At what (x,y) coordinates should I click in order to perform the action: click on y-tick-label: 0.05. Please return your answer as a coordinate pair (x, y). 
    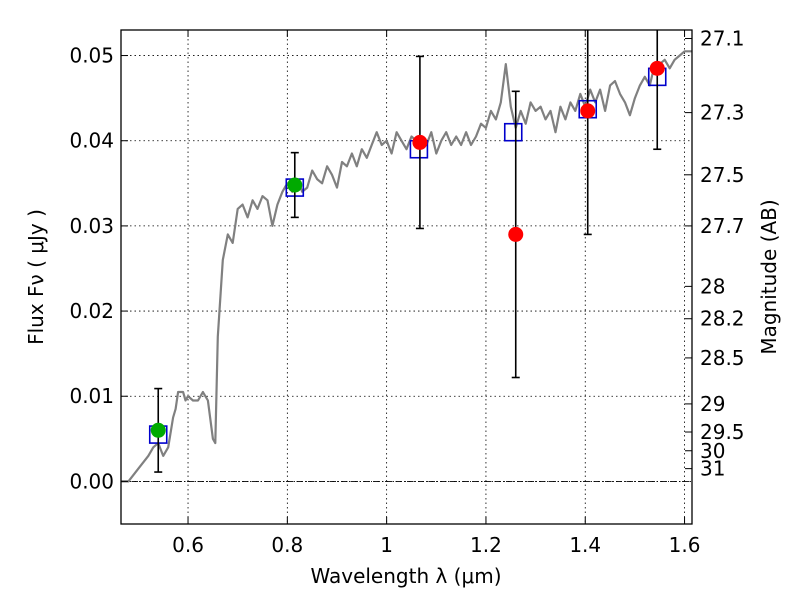
    Looking at the image, I should click on (91, 56).